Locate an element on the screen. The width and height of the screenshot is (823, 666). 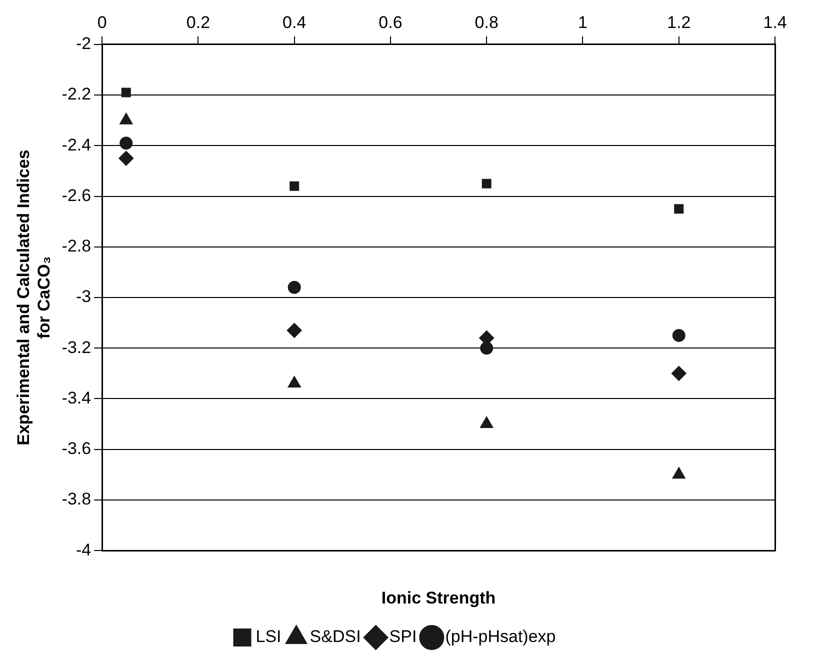
legend-label: LSI is located at coordinates (269, 636).